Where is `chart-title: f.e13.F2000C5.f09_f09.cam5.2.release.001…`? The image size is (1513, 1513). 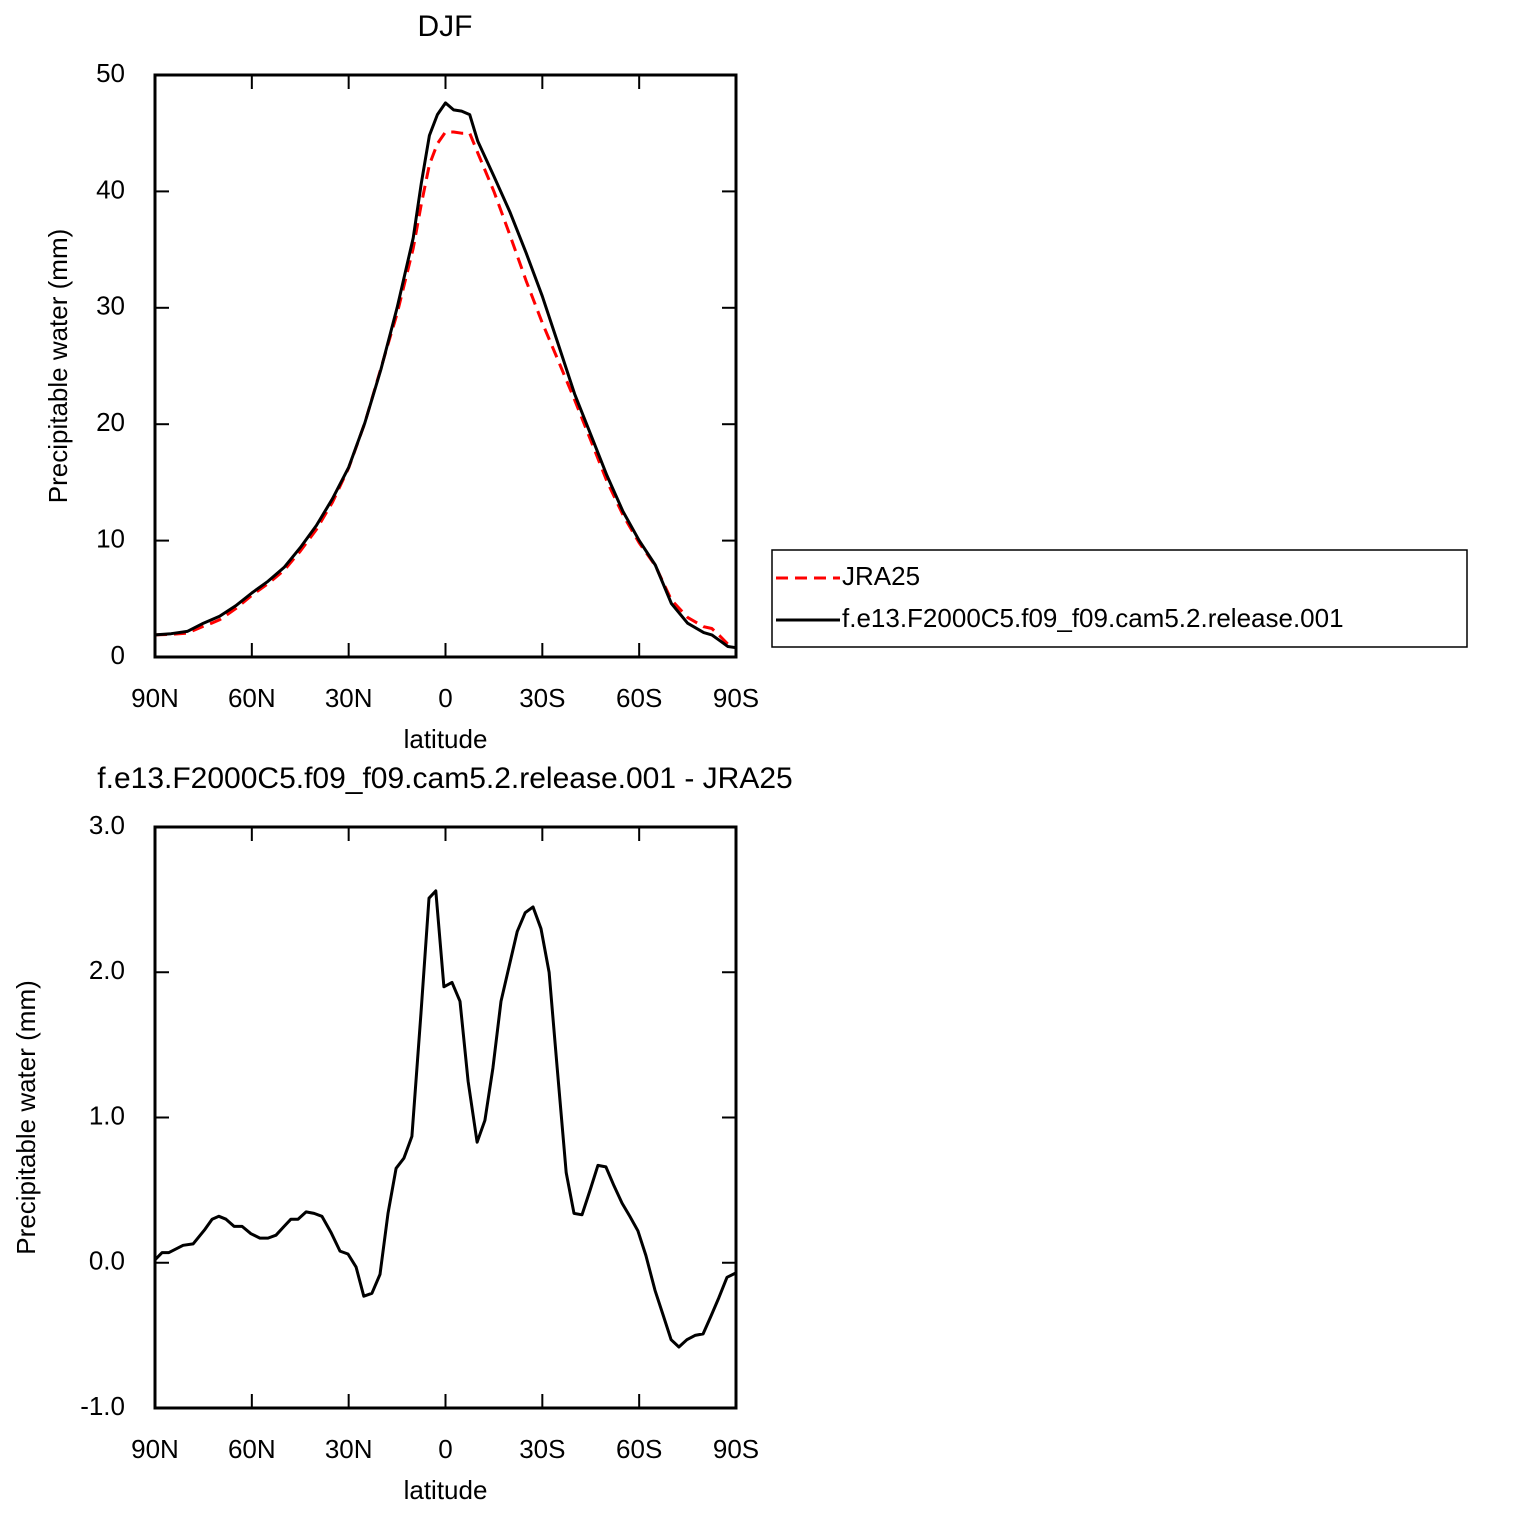
chart-title: f.e13.F2000C5.f09_f09.cam5.2.release.001… is located at coordinates (444, 778).